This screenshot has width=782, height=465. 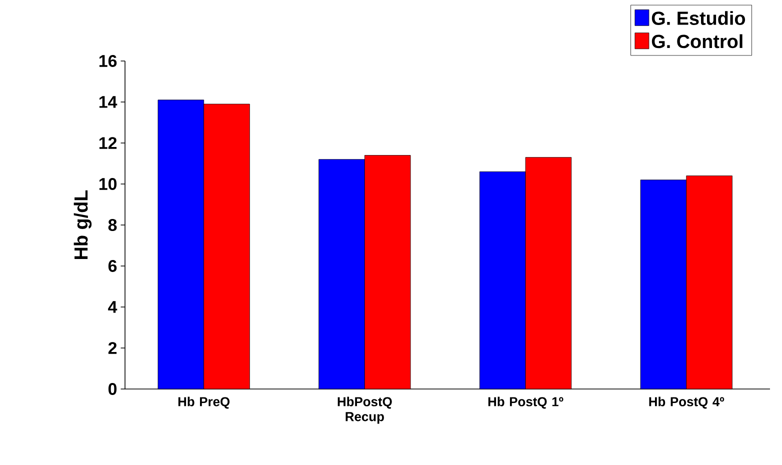 I want to click on y-tick-label: 8, so click(x=112, y=224).